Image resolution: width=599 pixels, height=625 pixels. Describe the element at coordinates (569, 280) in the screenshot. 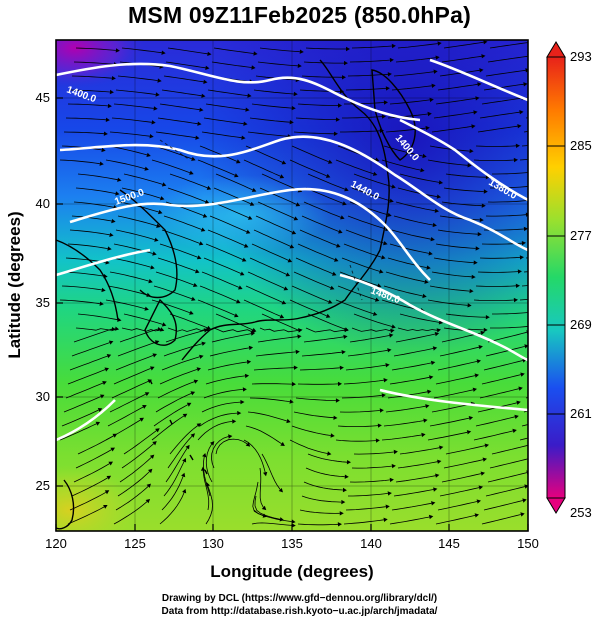

I see `colorbar: 293 285 277 269 261 253` at that location.